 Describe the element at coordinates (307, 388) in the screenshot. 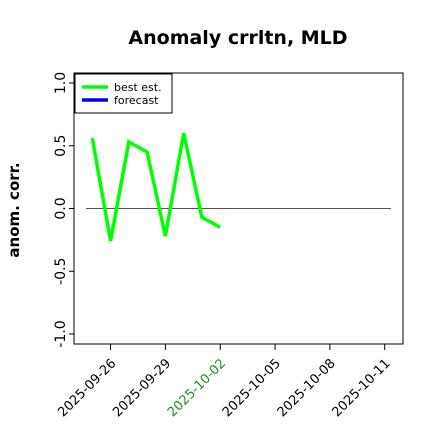

I see `x-tick-label: 2025-10-08` at that location.